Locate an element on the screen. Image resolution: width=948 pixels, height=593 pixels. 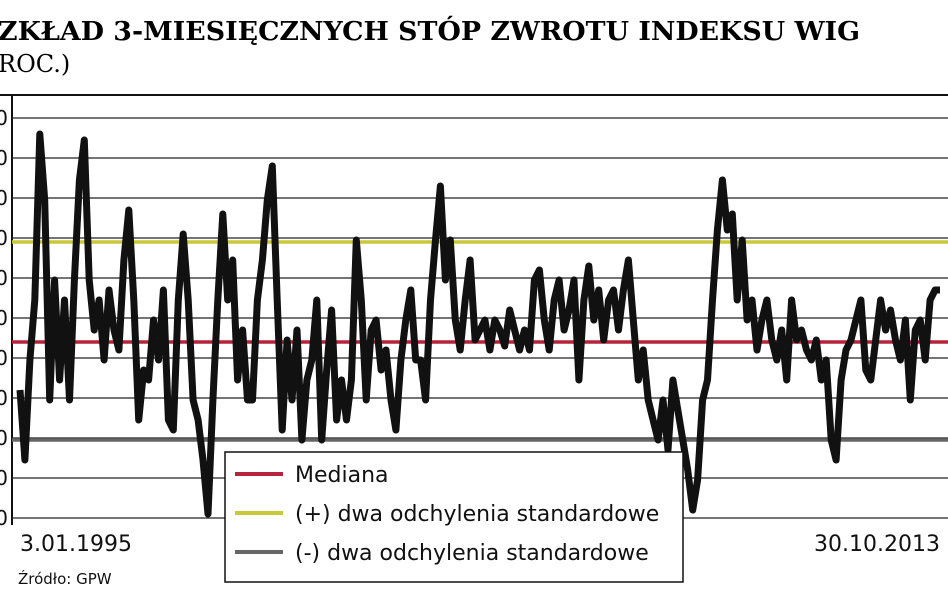
legend-label: Mediana is located at coordinates (342, 475).